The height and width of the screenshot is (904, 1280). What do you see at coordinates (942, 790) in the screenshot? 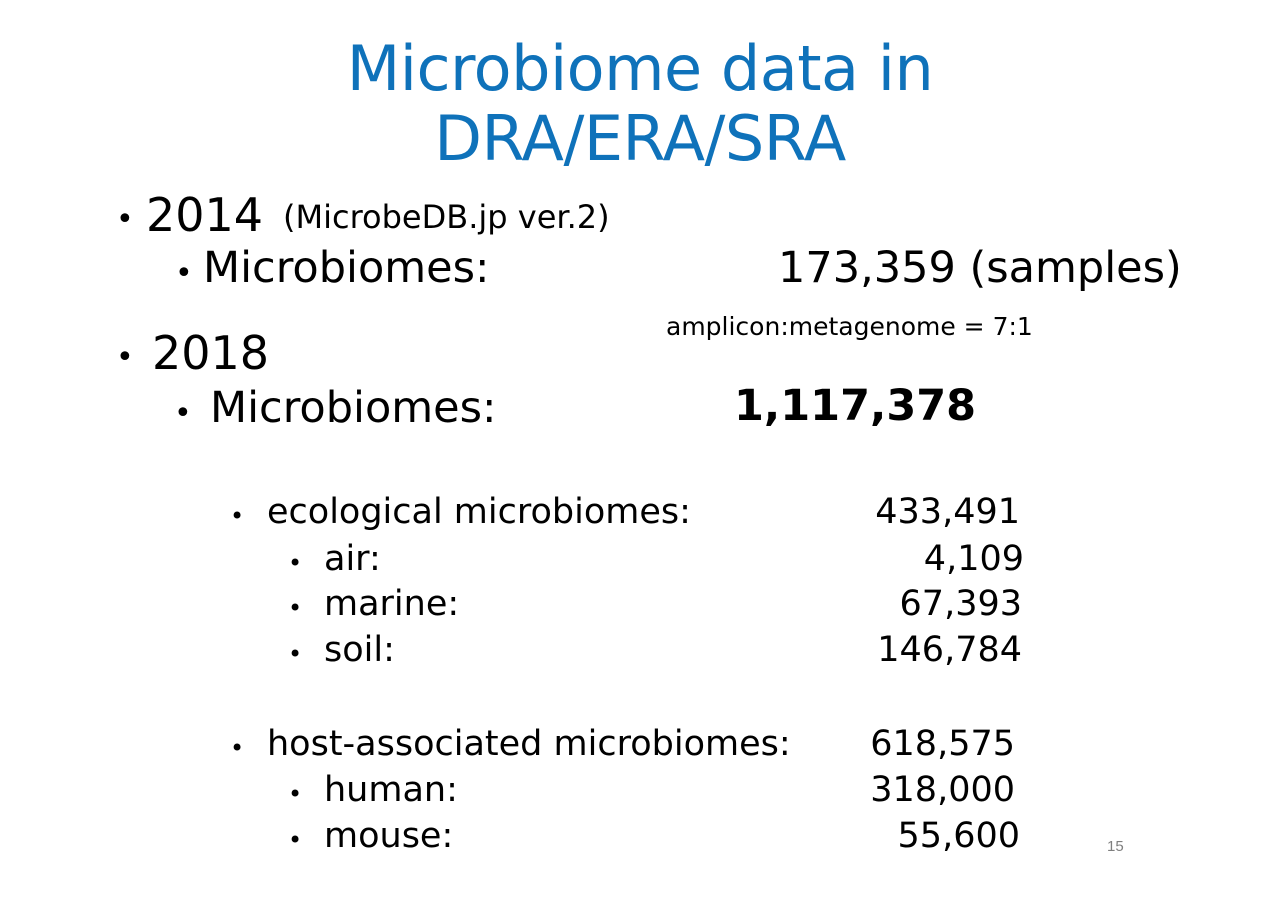
I see `item-human-value: 318,000` at bounding box center [942, 790].